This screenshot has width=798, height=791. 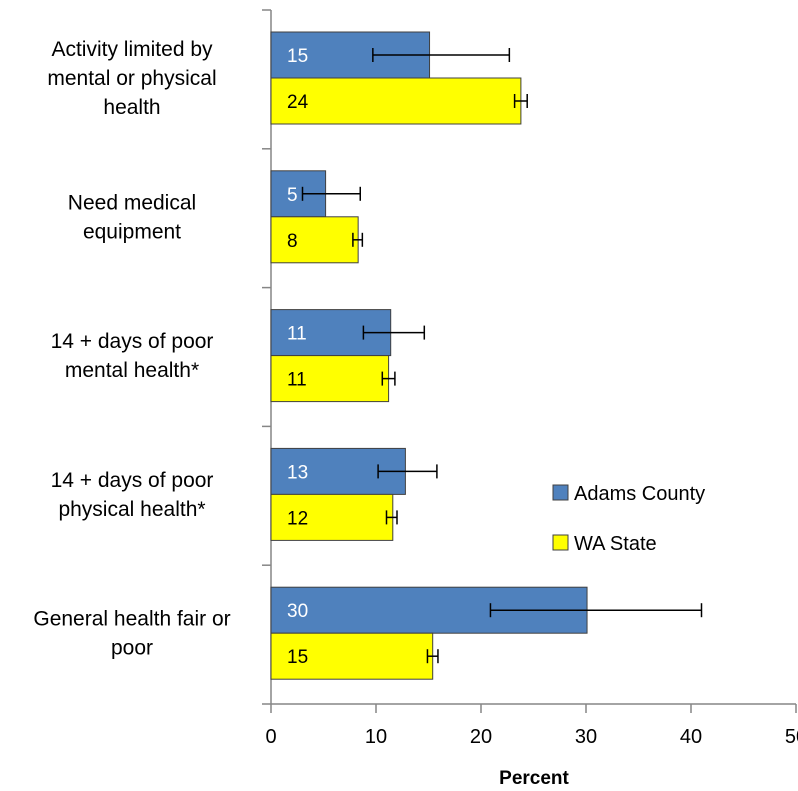 I want to click on category-label: Need medical equipment, so click(x=132, y=217).